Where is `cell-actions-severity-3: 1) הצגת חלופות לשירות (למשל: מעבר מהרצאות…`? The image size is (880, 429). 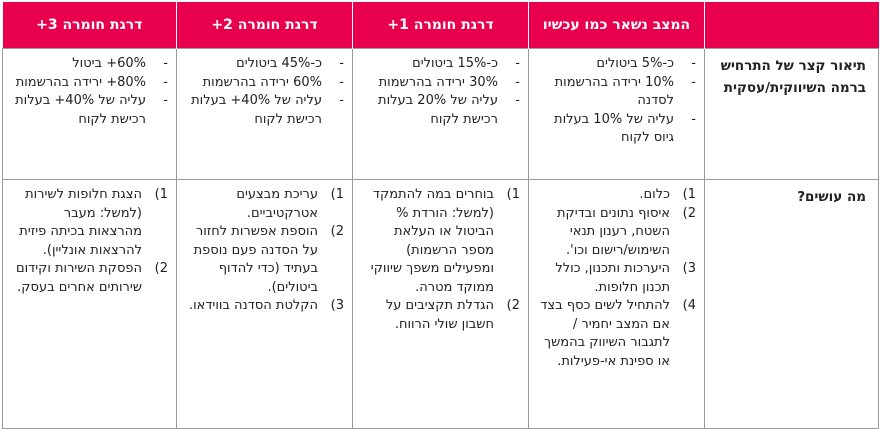 cell-actions-severity-3: 1) הצגת חלופות לשירות (למשל: מעבר מהרצאות… is located at coordinates (89, 304).